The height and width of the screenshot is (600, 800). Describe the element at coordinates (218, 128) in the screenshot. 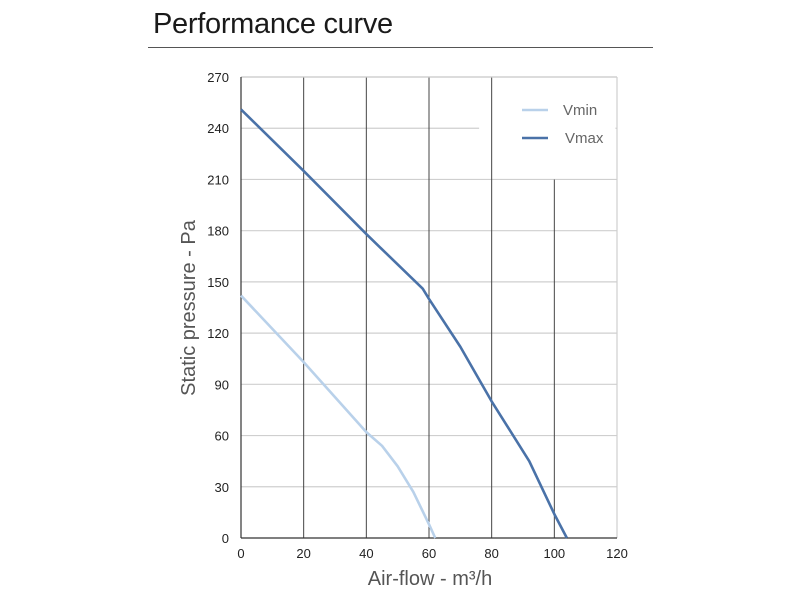

I see `y-tick-label: 240` at that location.